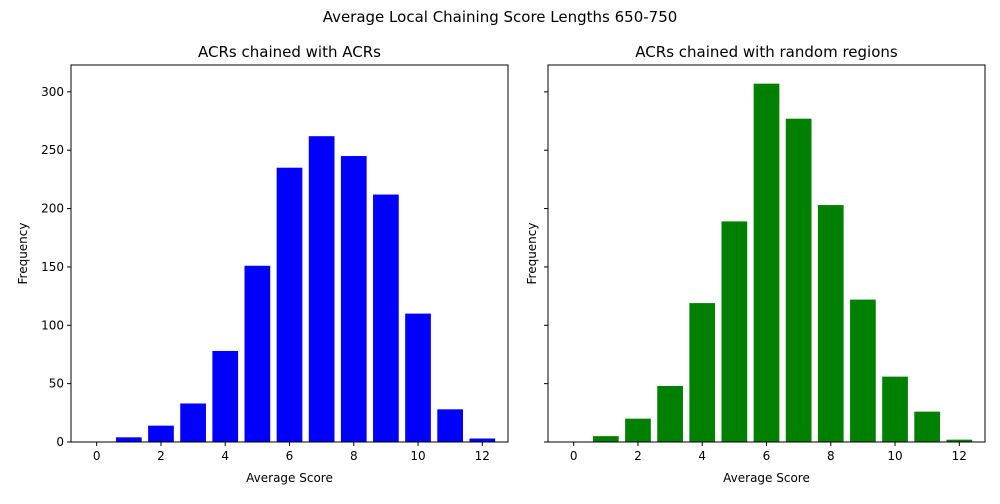 This screenshot has width=1000, height=504. I want to click on y-tick-label-1-200: 200, so click(52, 209).